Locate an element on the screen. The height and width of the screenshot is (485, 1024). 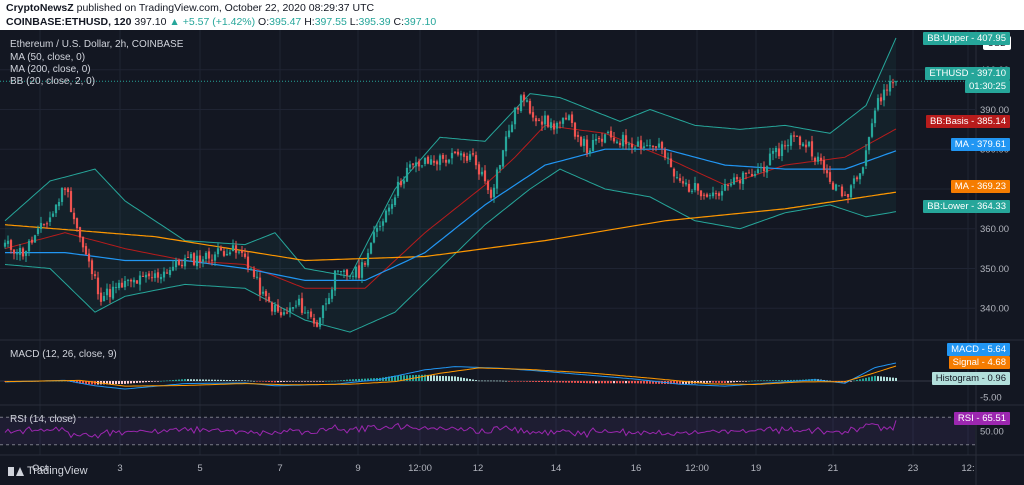
last-price: 397.10 is located at coordinates (150, 22).